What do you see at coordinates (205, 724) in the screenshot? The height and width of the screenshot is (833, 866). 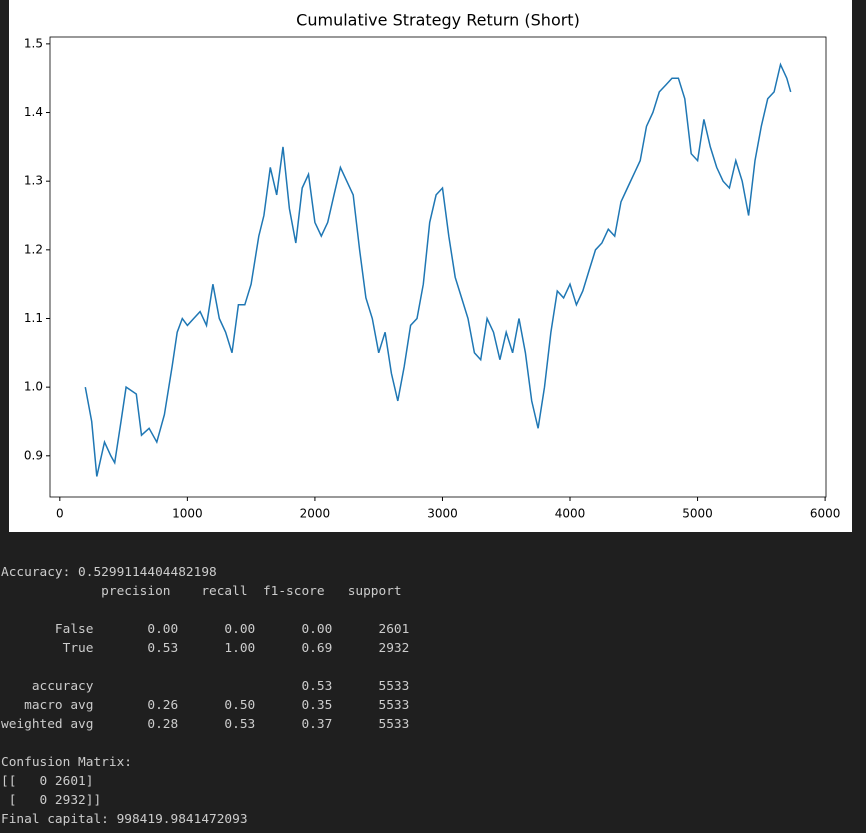 I see `output-line: weighted avg 0.28 0.53 0.37 5533` at bounding box center [205, 724].